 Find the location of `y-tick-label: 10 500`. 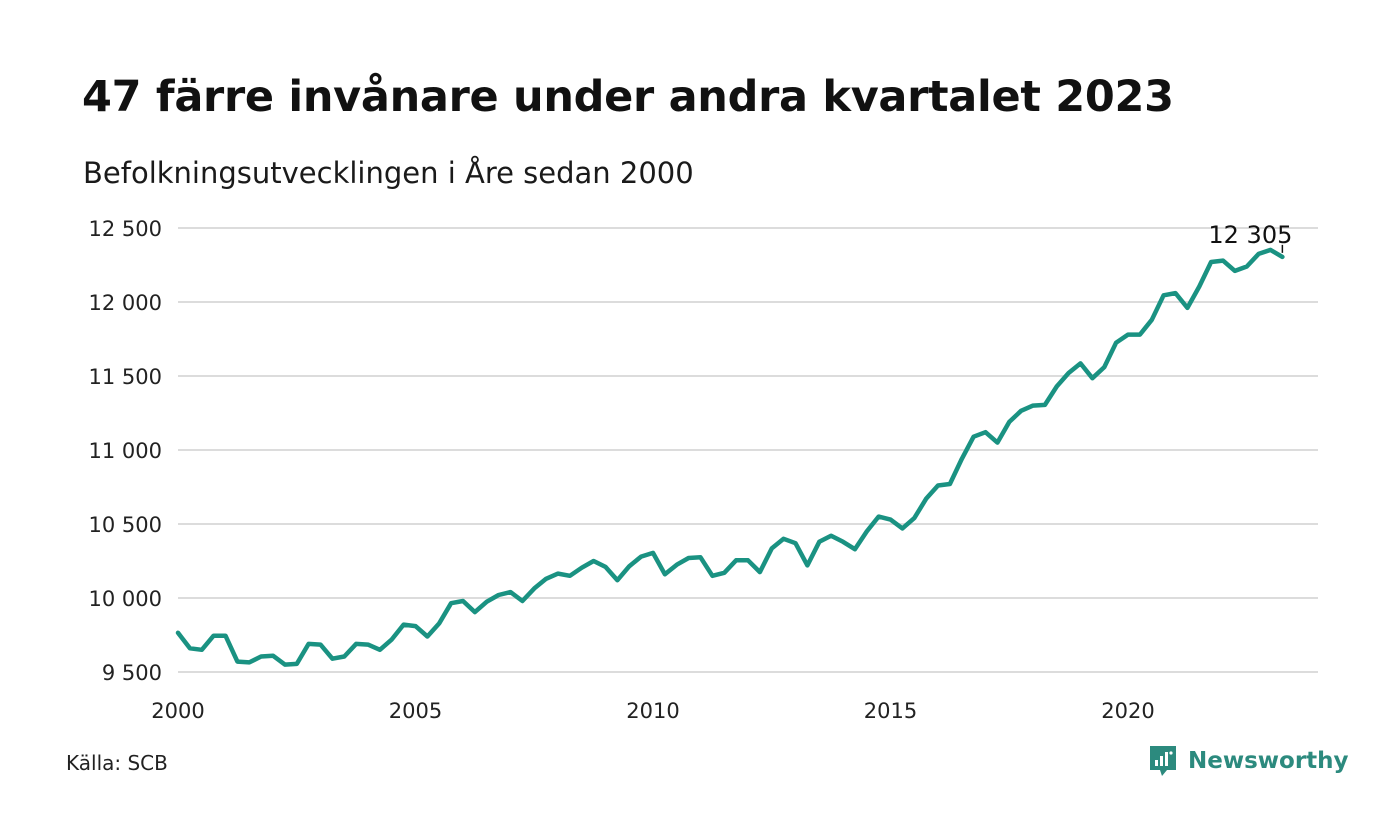

y-tick-label: 10 500 is located at coordinates (125, 525).